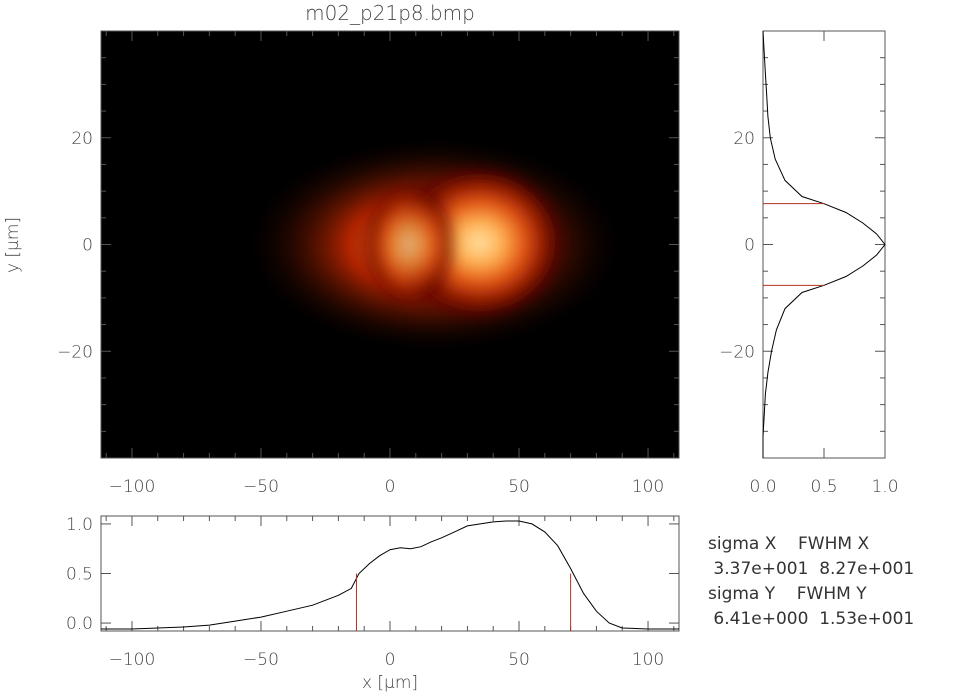 This screenshot has width=968, height=699. What do you see at coordinates (648, 487) in the screenshot?
I see `heatmap-x-tick-label: 100` at bounding box center [648, 487].